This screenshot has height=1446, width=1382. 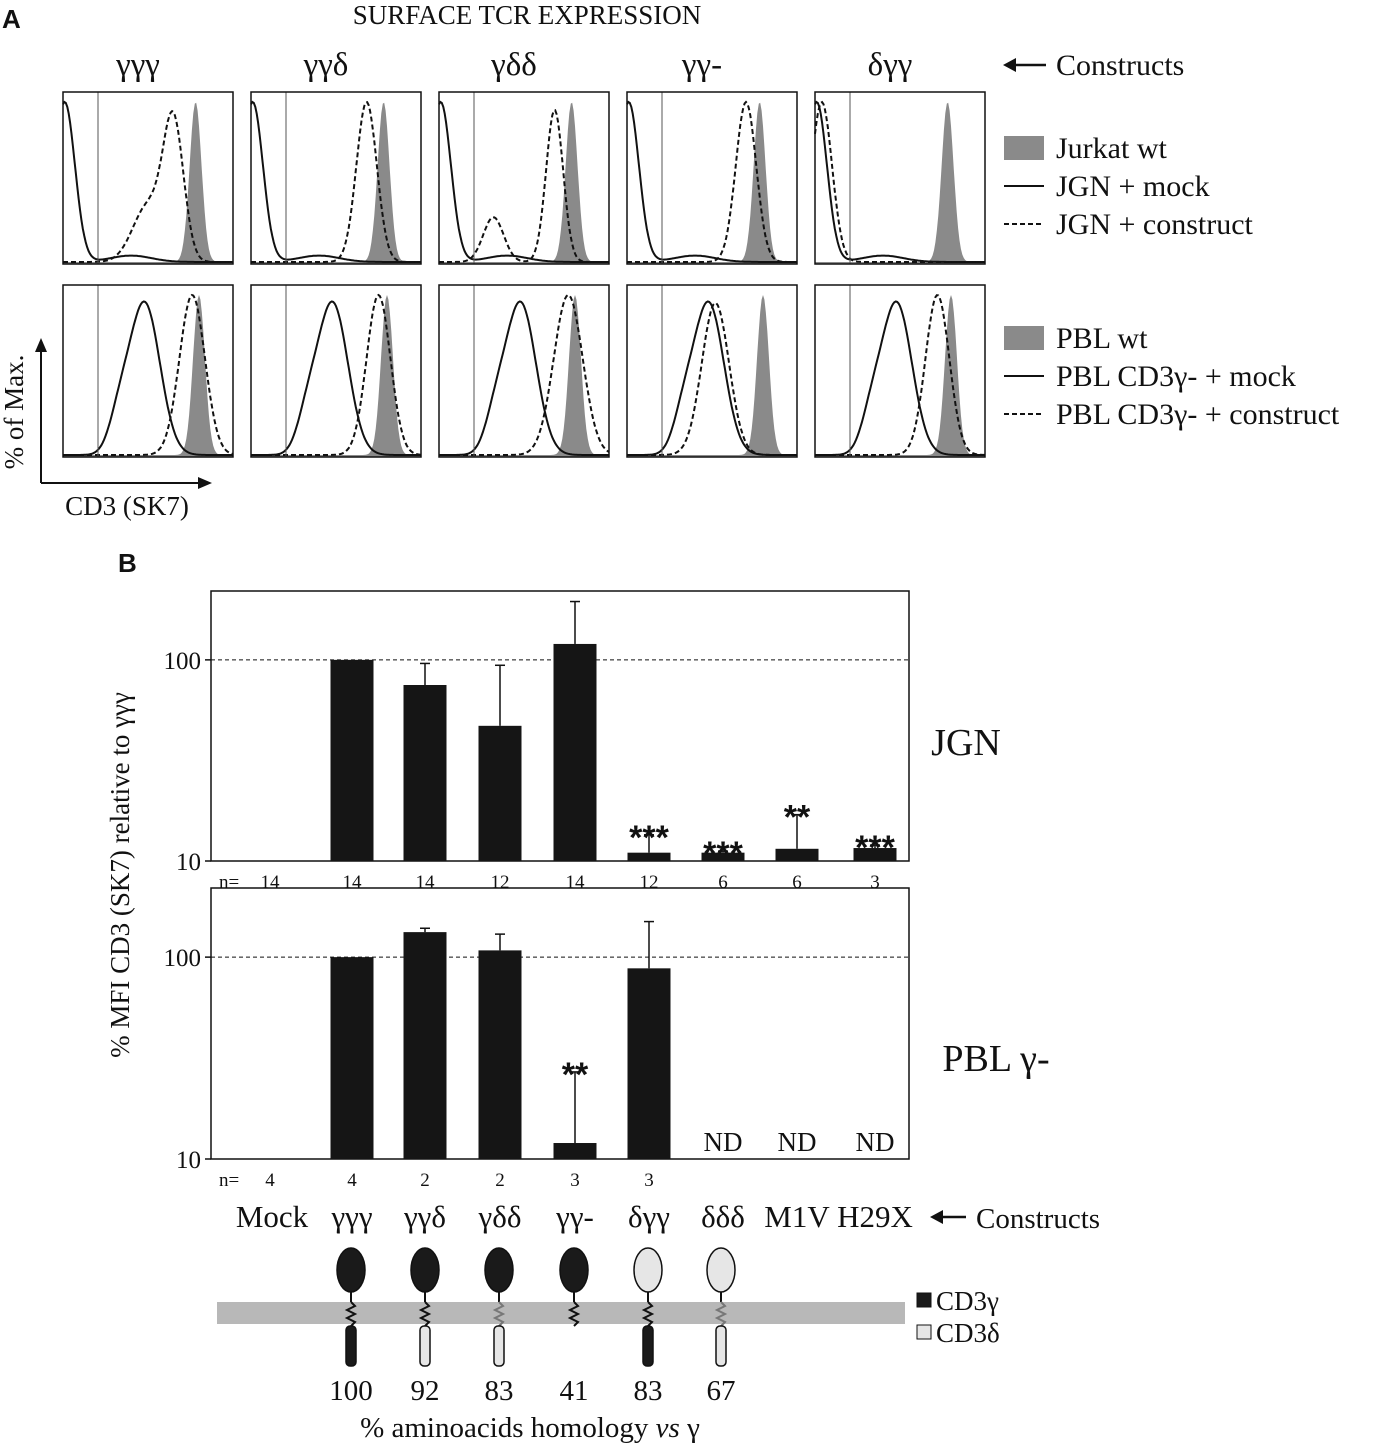 What do you see at coordinates (649, 882) in the screenshot?
I see `n-value: 12` at bounding box center [649, 882].